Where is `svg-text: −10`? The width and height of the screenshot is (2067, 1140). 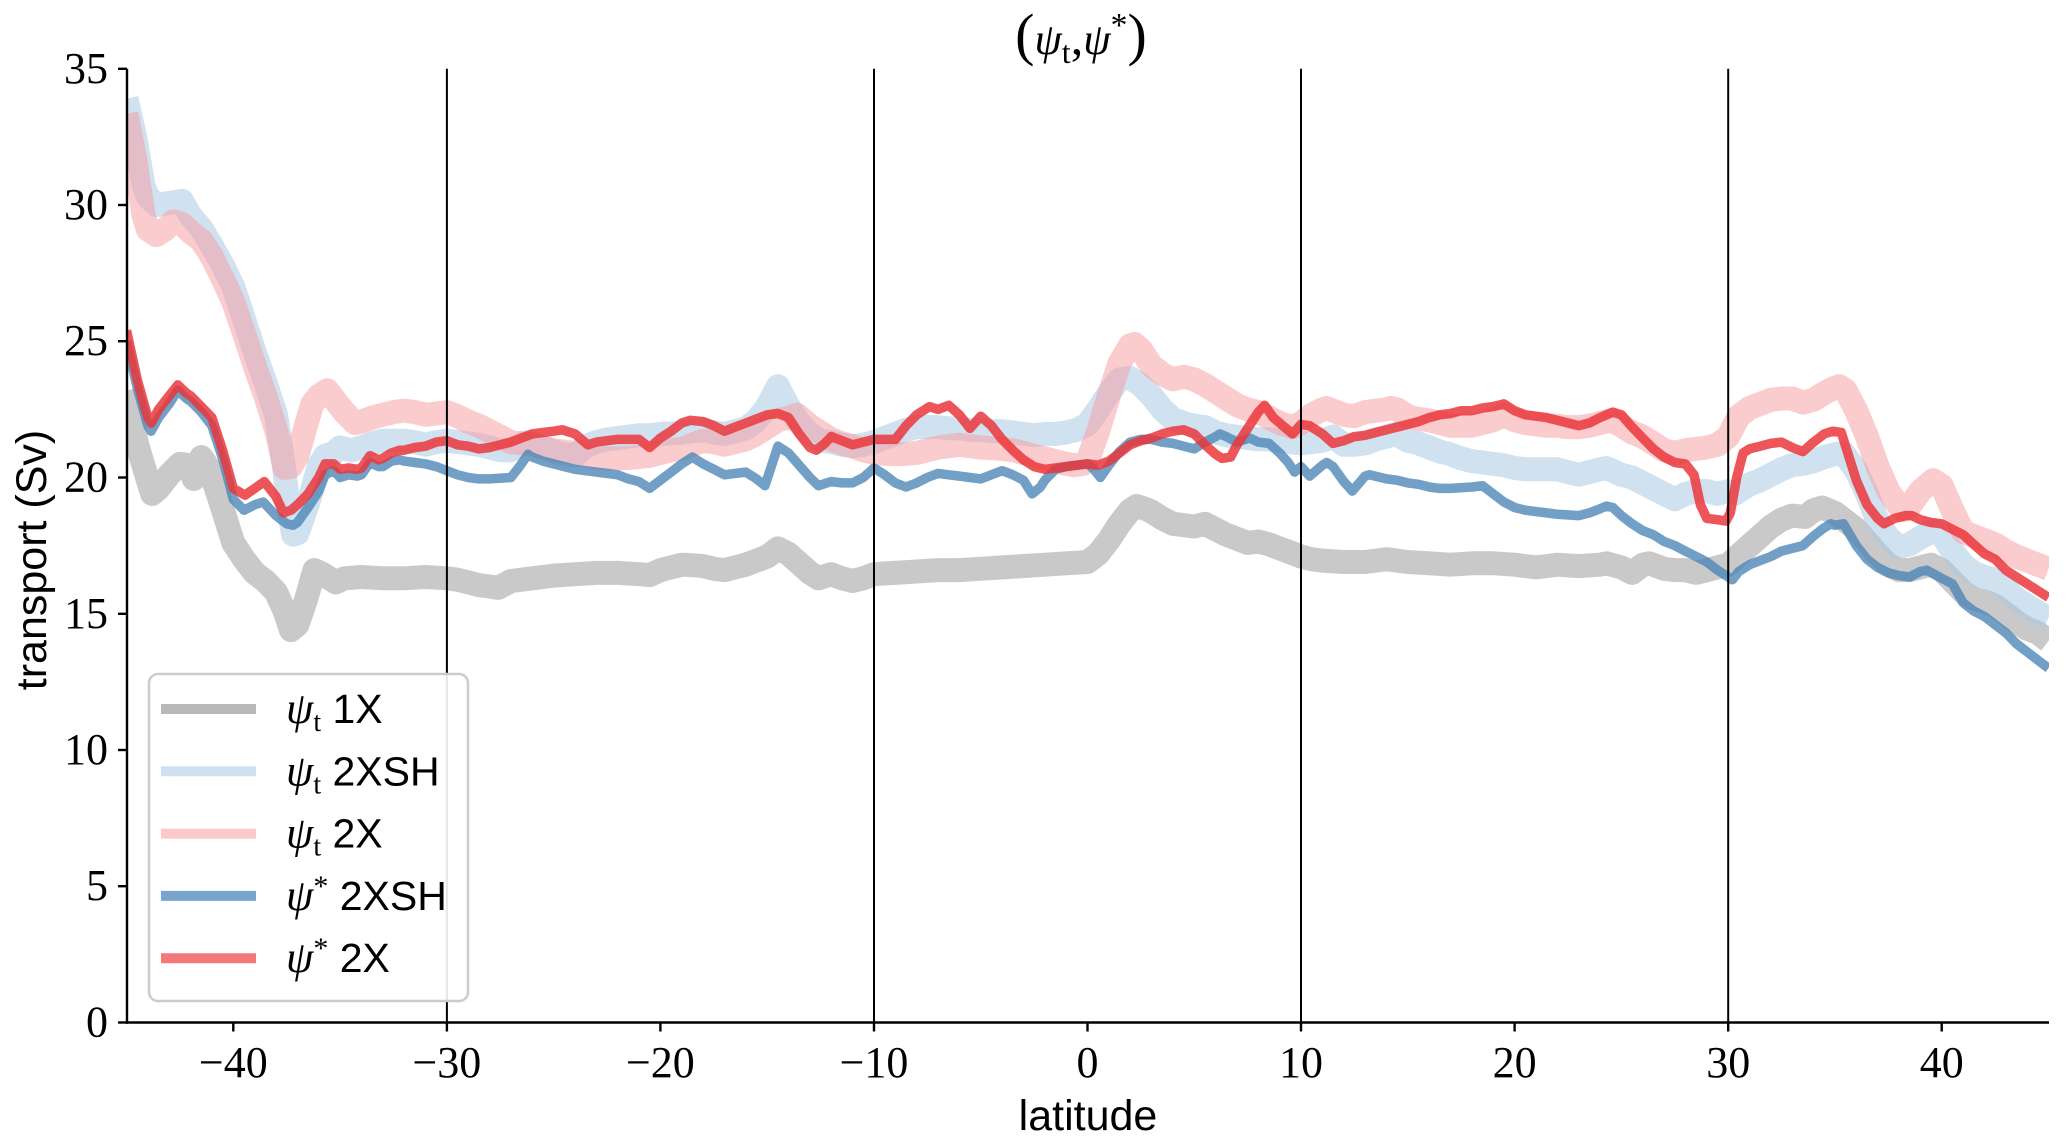 svg-text: −10 is located at coordinates (874, 1062).